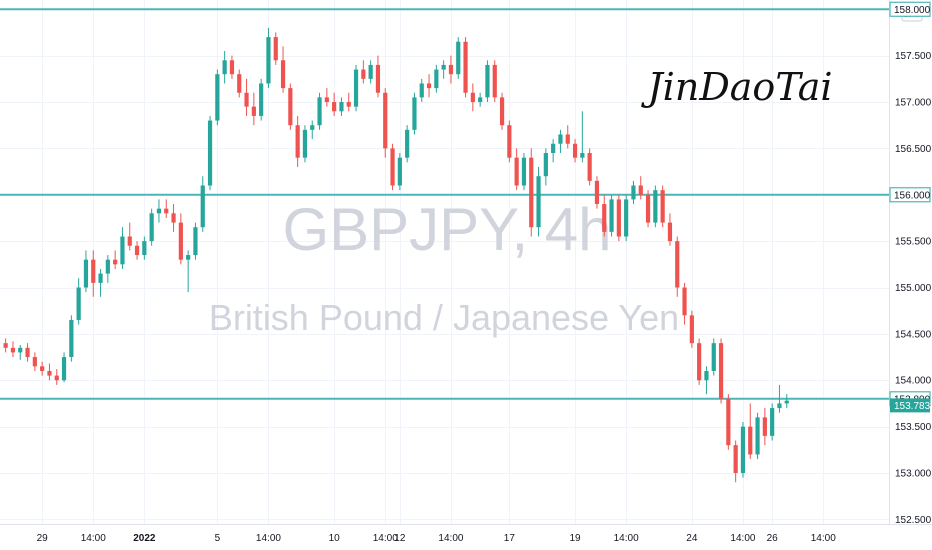 The width and height of the screenshot is (932, 550). I want to click on price-tick-label: 153.500, so click(913, 427).